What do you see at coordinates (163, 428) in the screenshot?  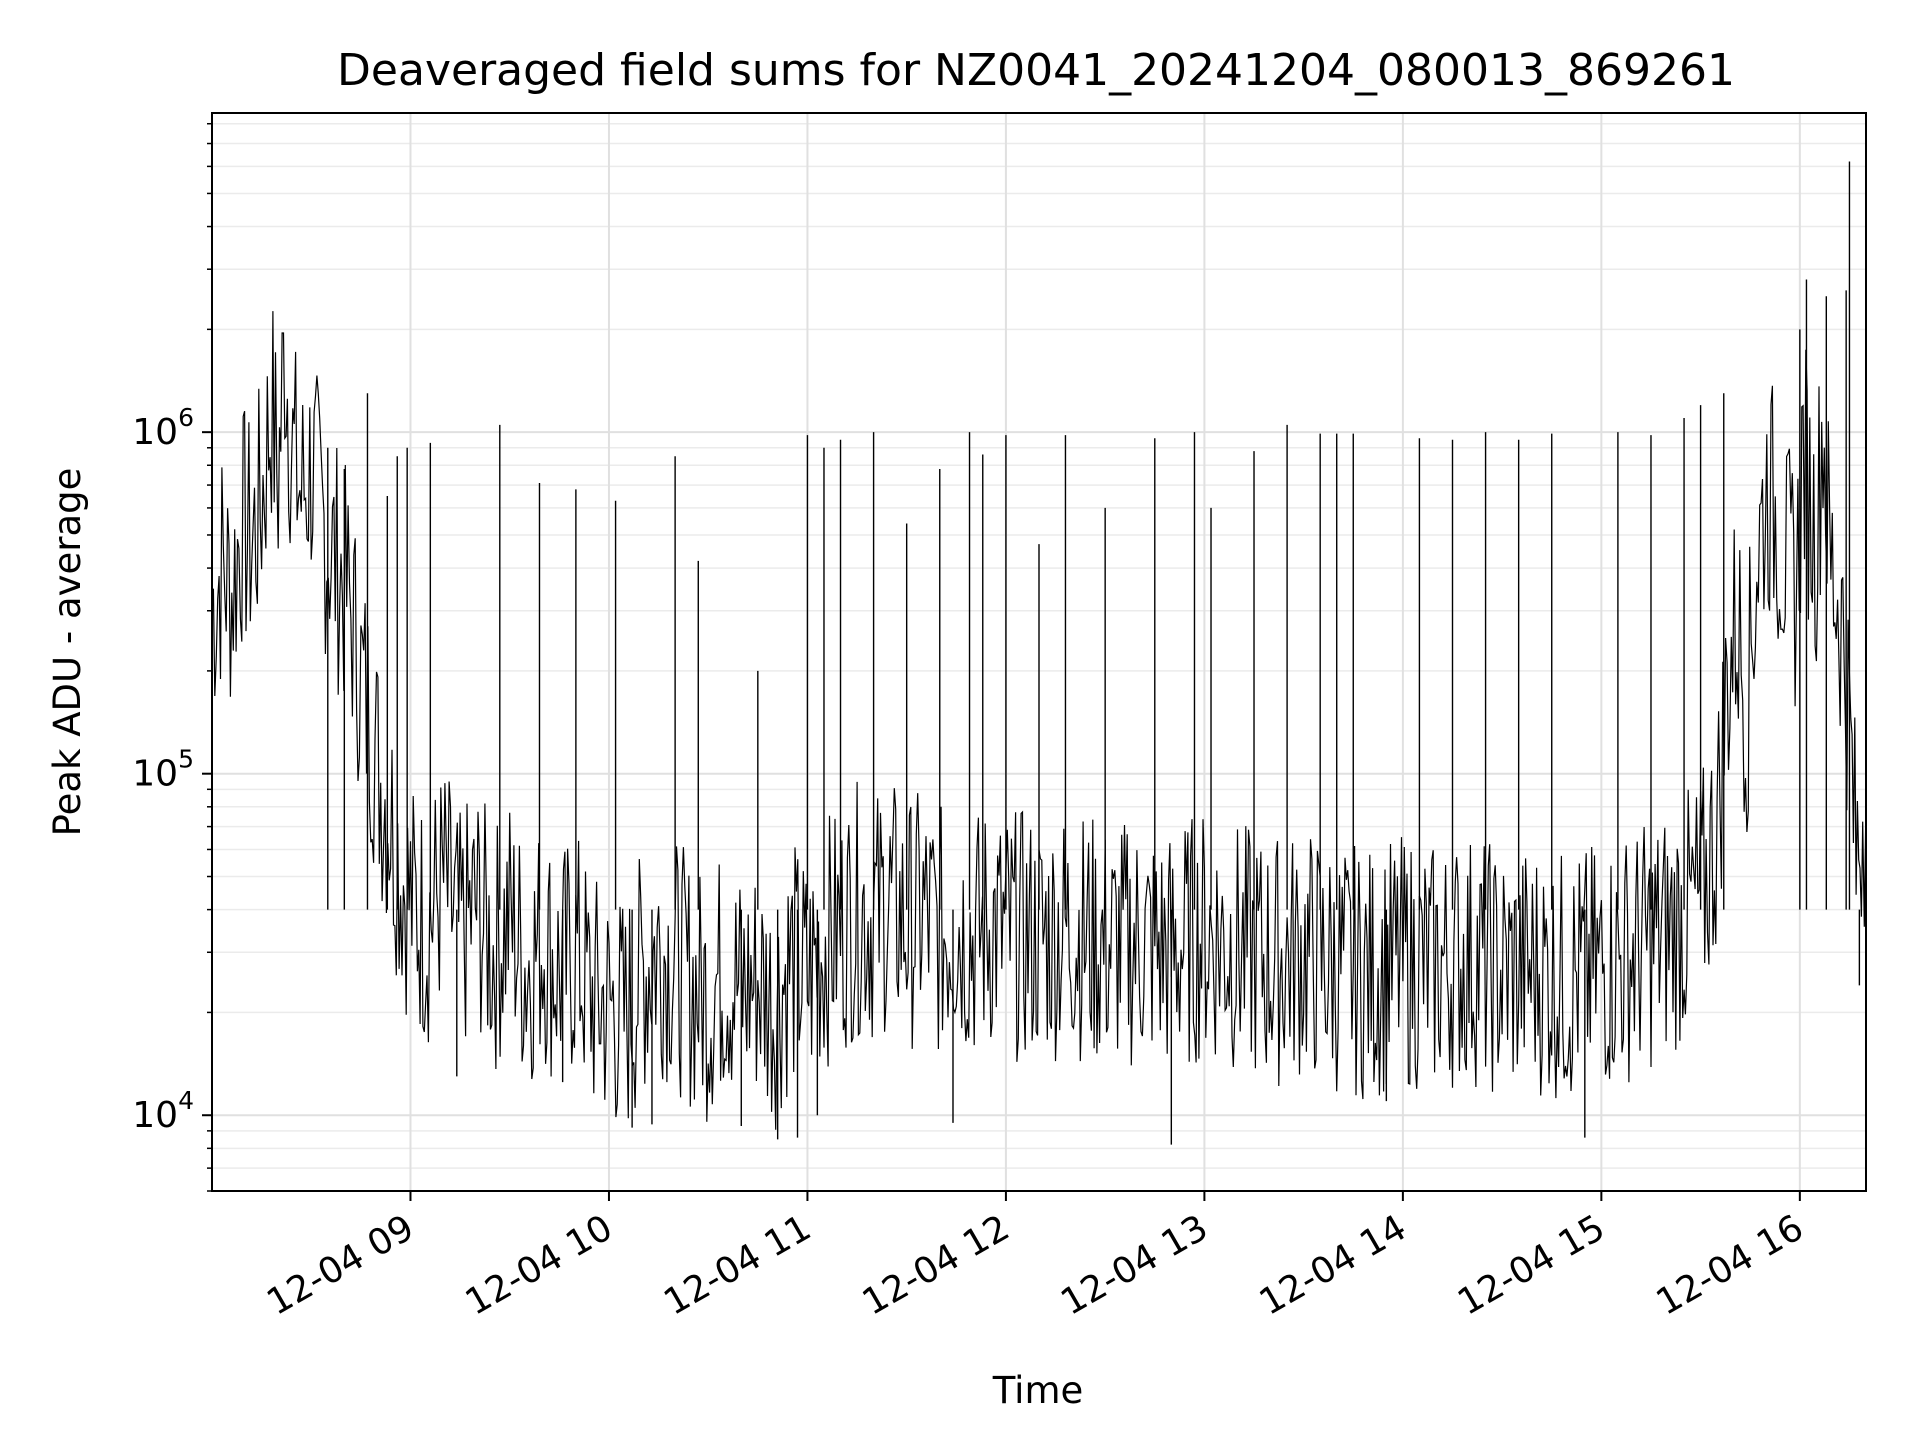 I see `y-tick-label: 10⁶` at bounding box center [163, 428].